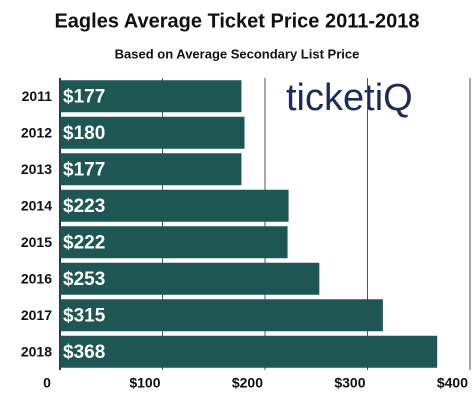 The image size is (474, 418). I want to click on y-tick-label: 2015, so click(36, 242).